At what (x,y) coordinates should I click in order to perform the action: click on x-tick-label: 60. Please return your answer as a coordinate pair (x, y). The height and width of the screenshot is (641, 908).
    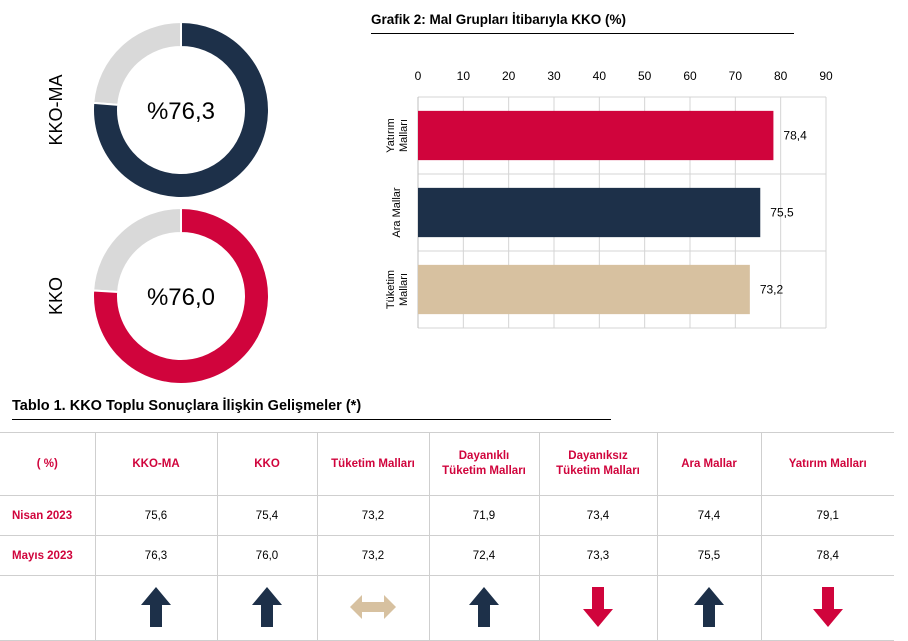
    Looking at the image, I should click on (690, 76).